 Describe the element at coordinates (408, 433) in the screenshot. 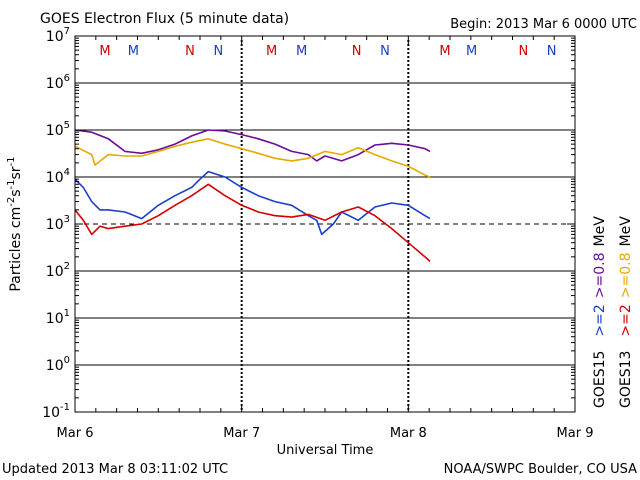

I see `x-tick-label: Mar 8` at that location.